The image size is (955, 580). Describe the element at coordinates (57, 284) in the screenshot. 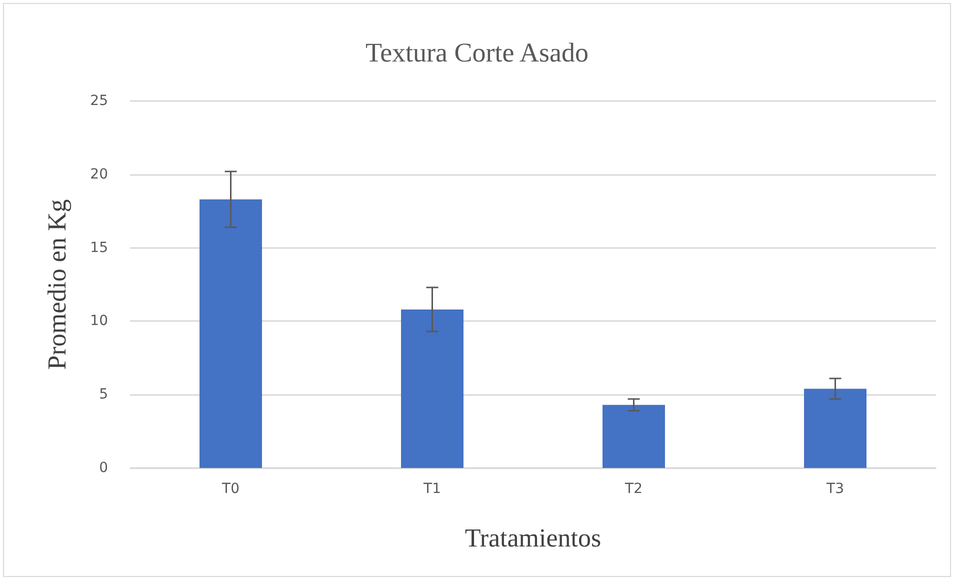

I see `y-axis-title: Promedio en Kg` at that location.